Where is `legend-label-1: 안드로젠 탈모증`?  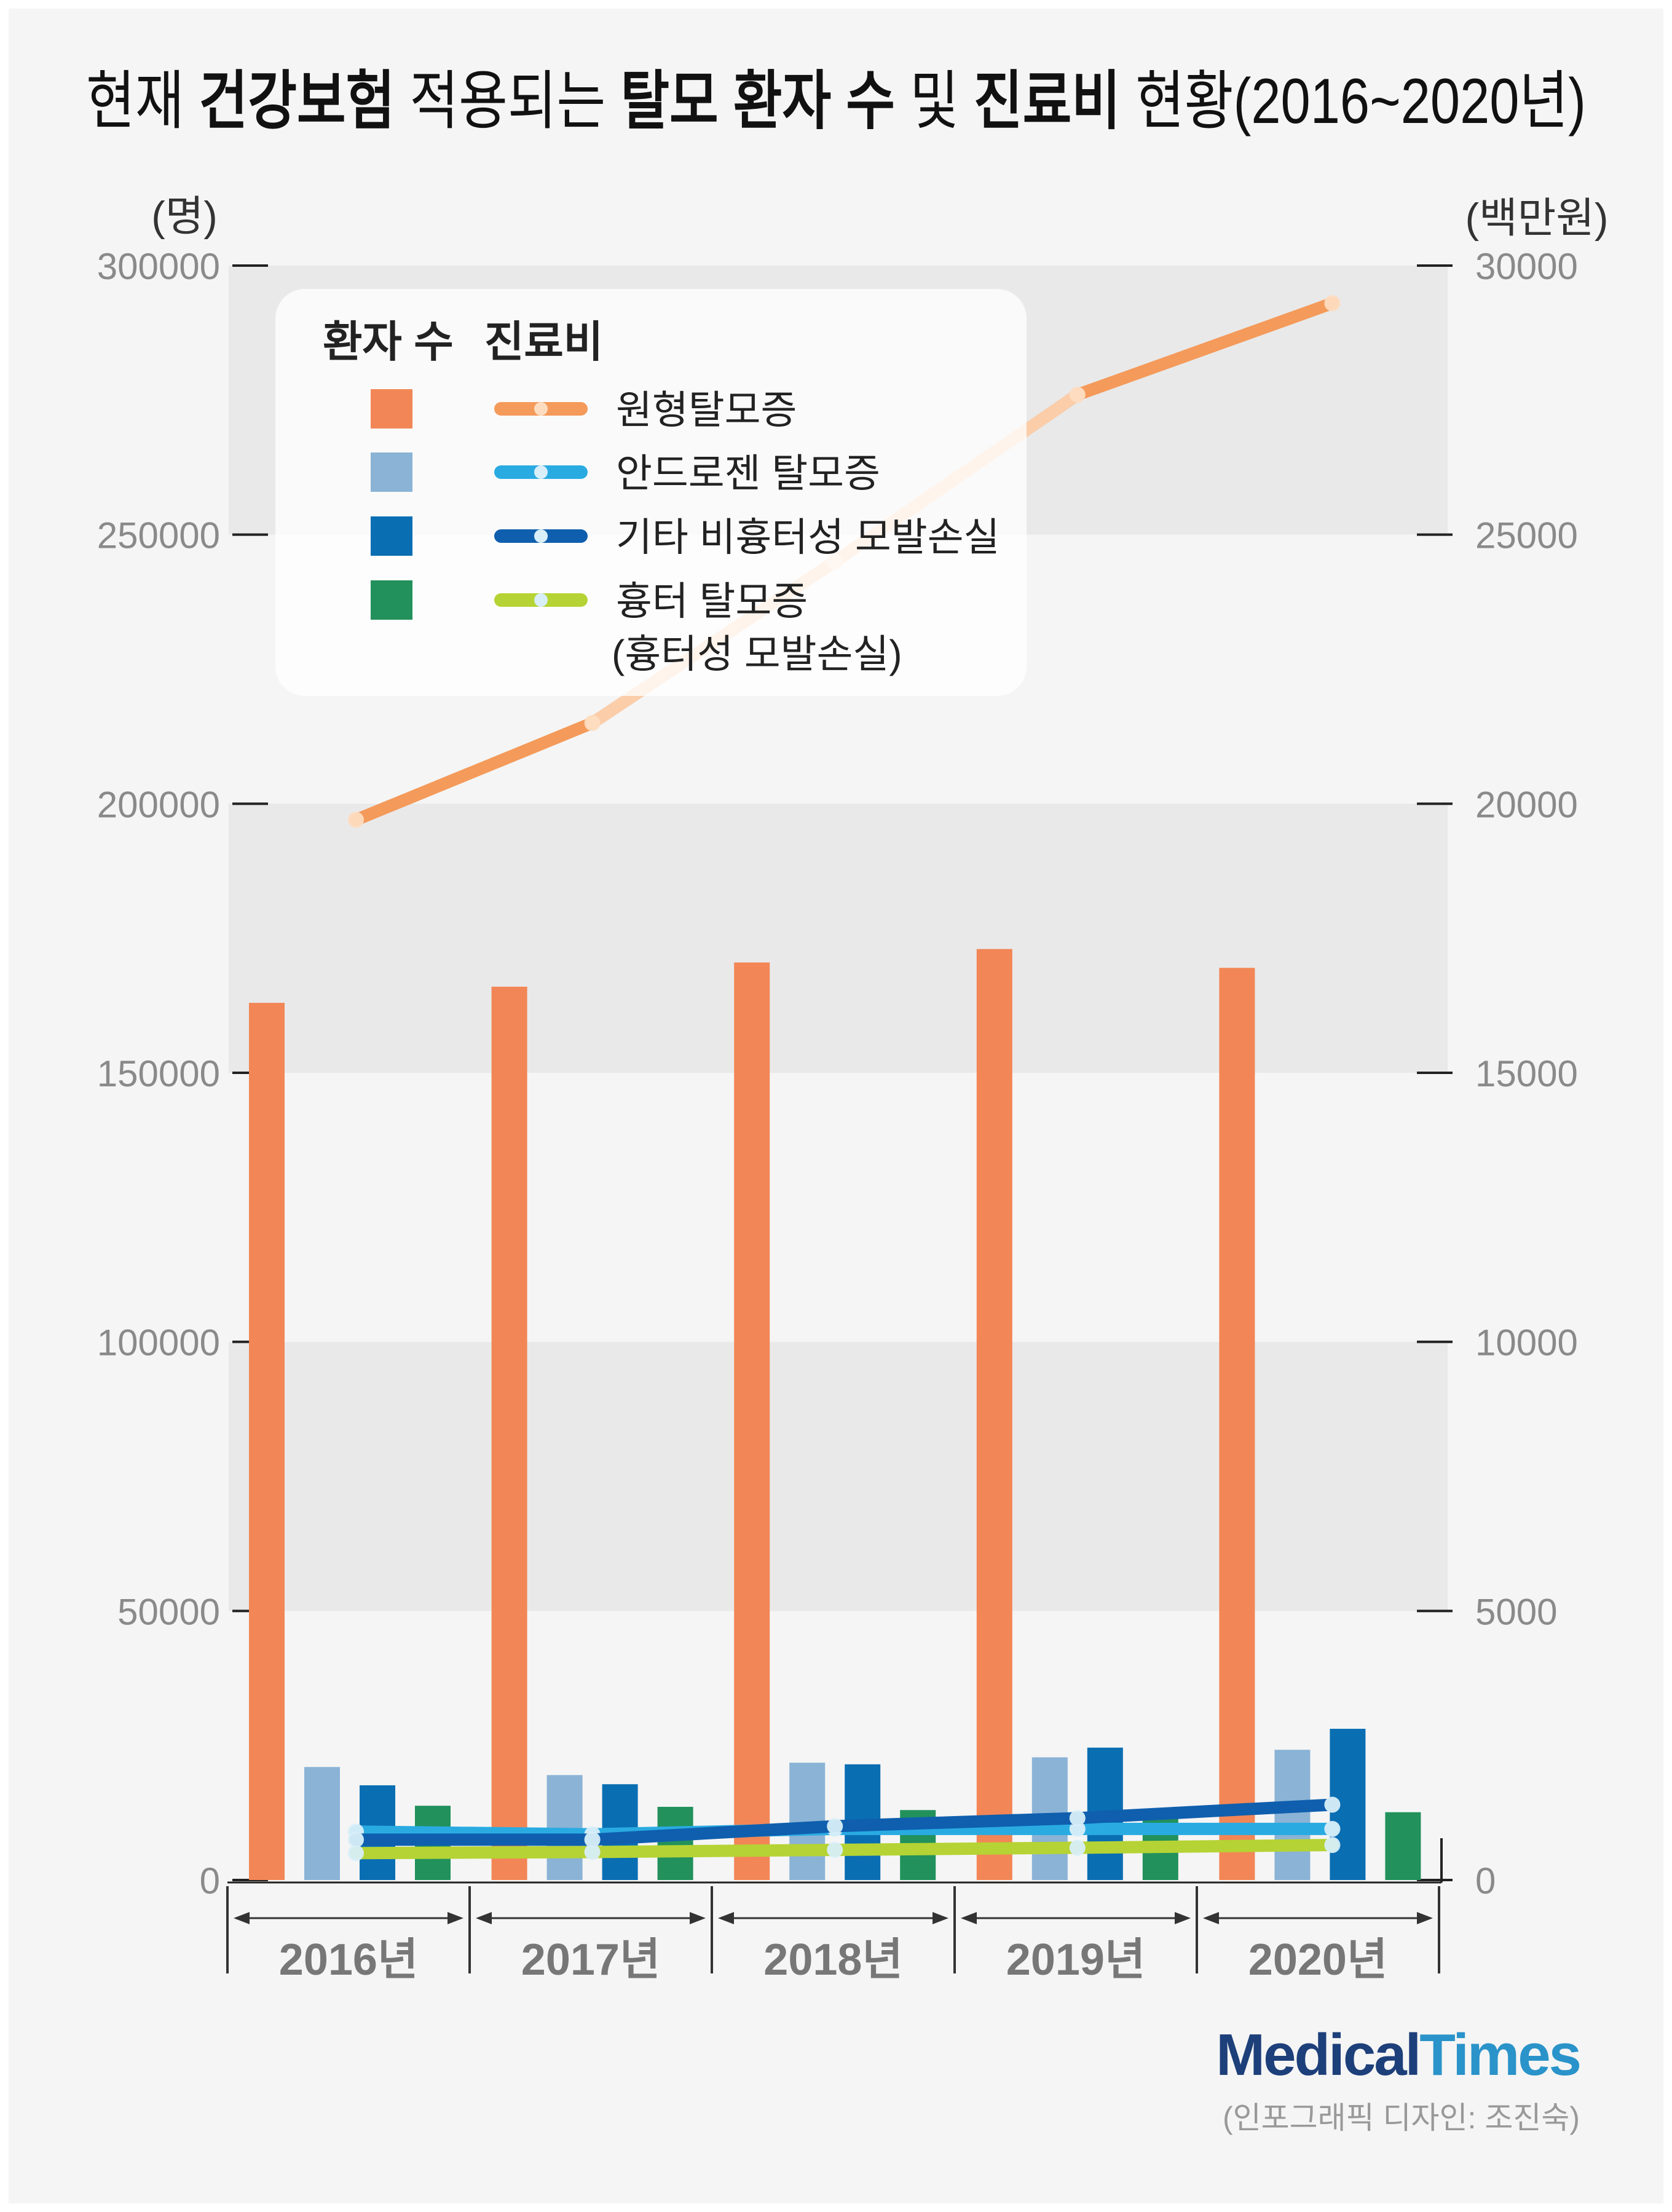
legend-label-1: 안드로젠 탈모증 is located at coordinates (748, 474).